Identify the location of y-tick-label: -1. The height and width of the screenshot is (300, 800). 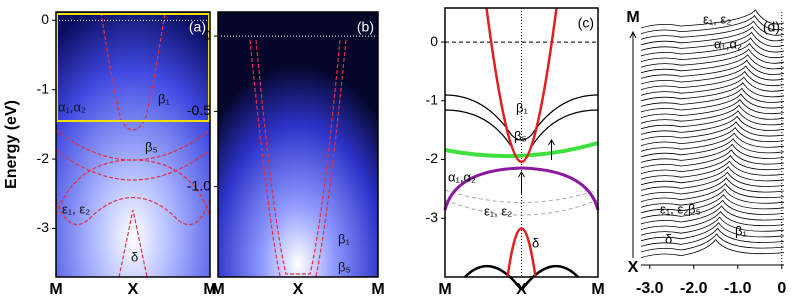
(432, 100).